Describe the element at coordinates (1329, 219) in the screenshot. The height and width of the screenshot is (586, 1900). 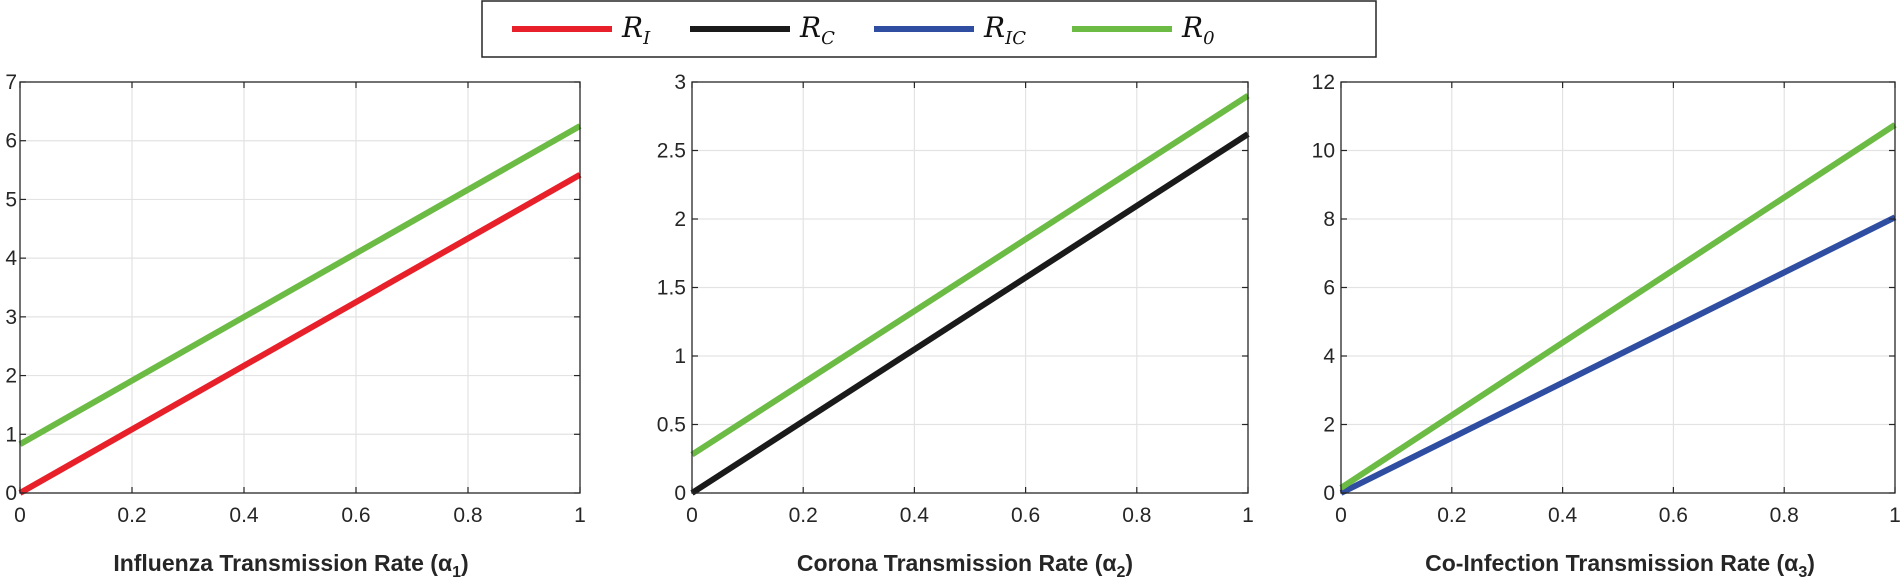
I see `y-tick-label: 8` at that location.